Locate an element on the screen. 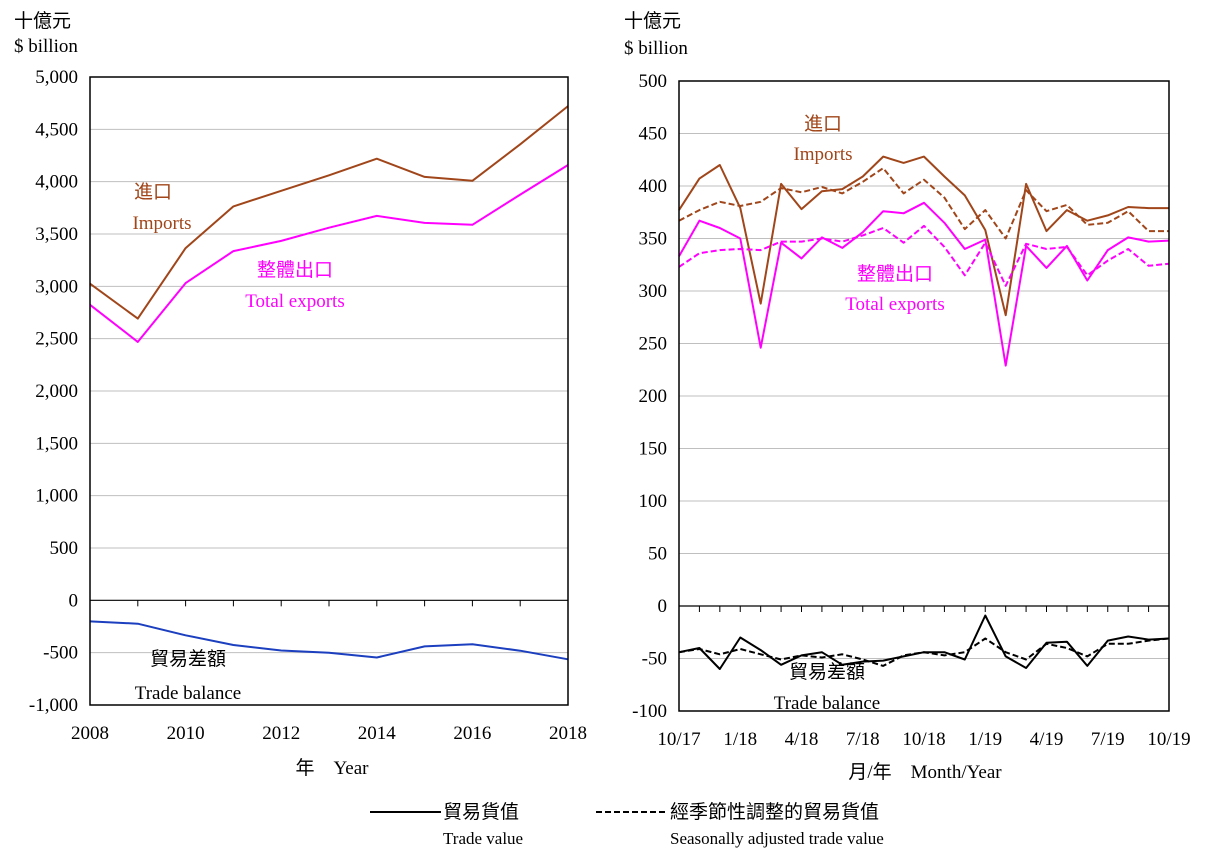  x-tick-label: 2016 is located at coordinates (472, 733).